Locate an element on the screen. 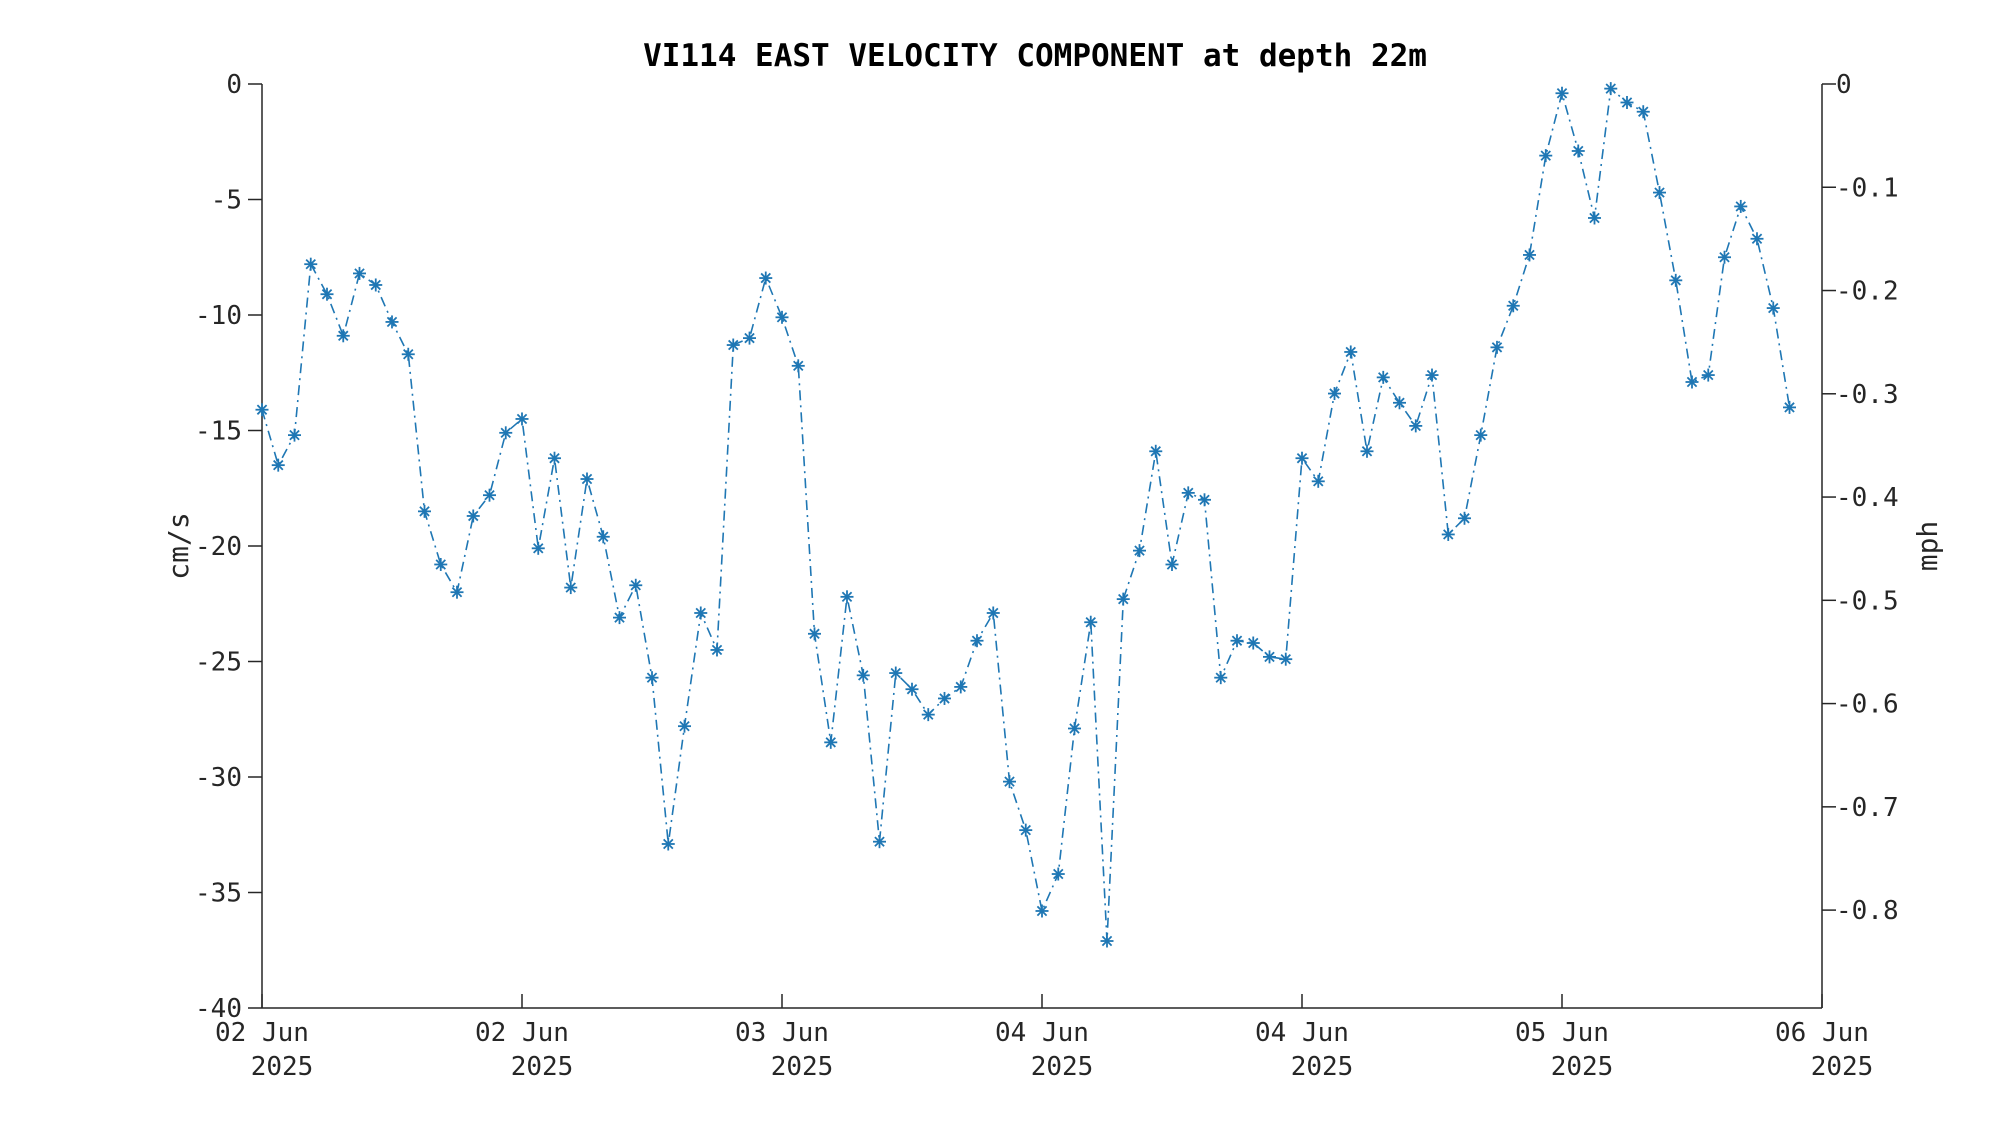  y-tick-label-right: -0.7 is located at coordinates (1867, 808).